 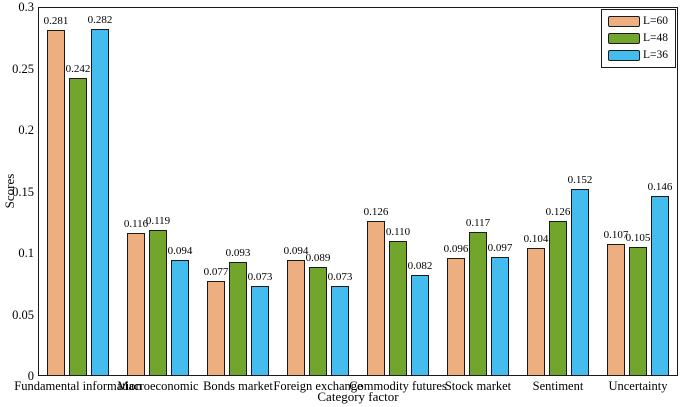 What do you see at coordinates (100, 20) in the screenshot?
I see `bar-value-label: 0.282` at bounding box center [100, 20].